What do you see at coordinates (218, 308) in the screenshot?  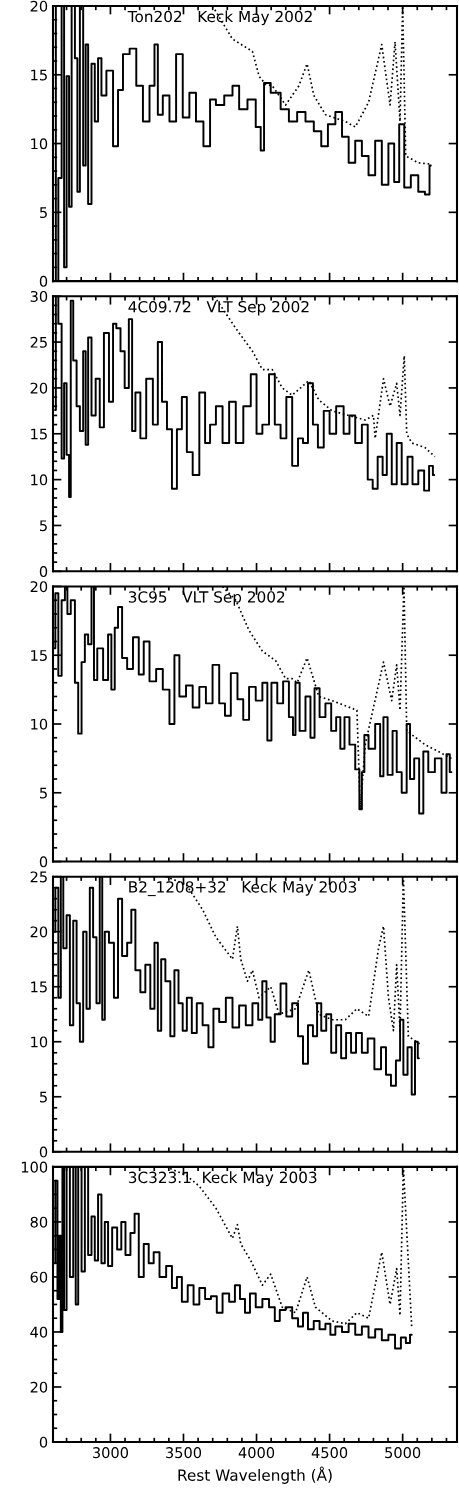 I see `annotation: 4C09.72 VLT Sep 2002` at bounding box center [218, 308].